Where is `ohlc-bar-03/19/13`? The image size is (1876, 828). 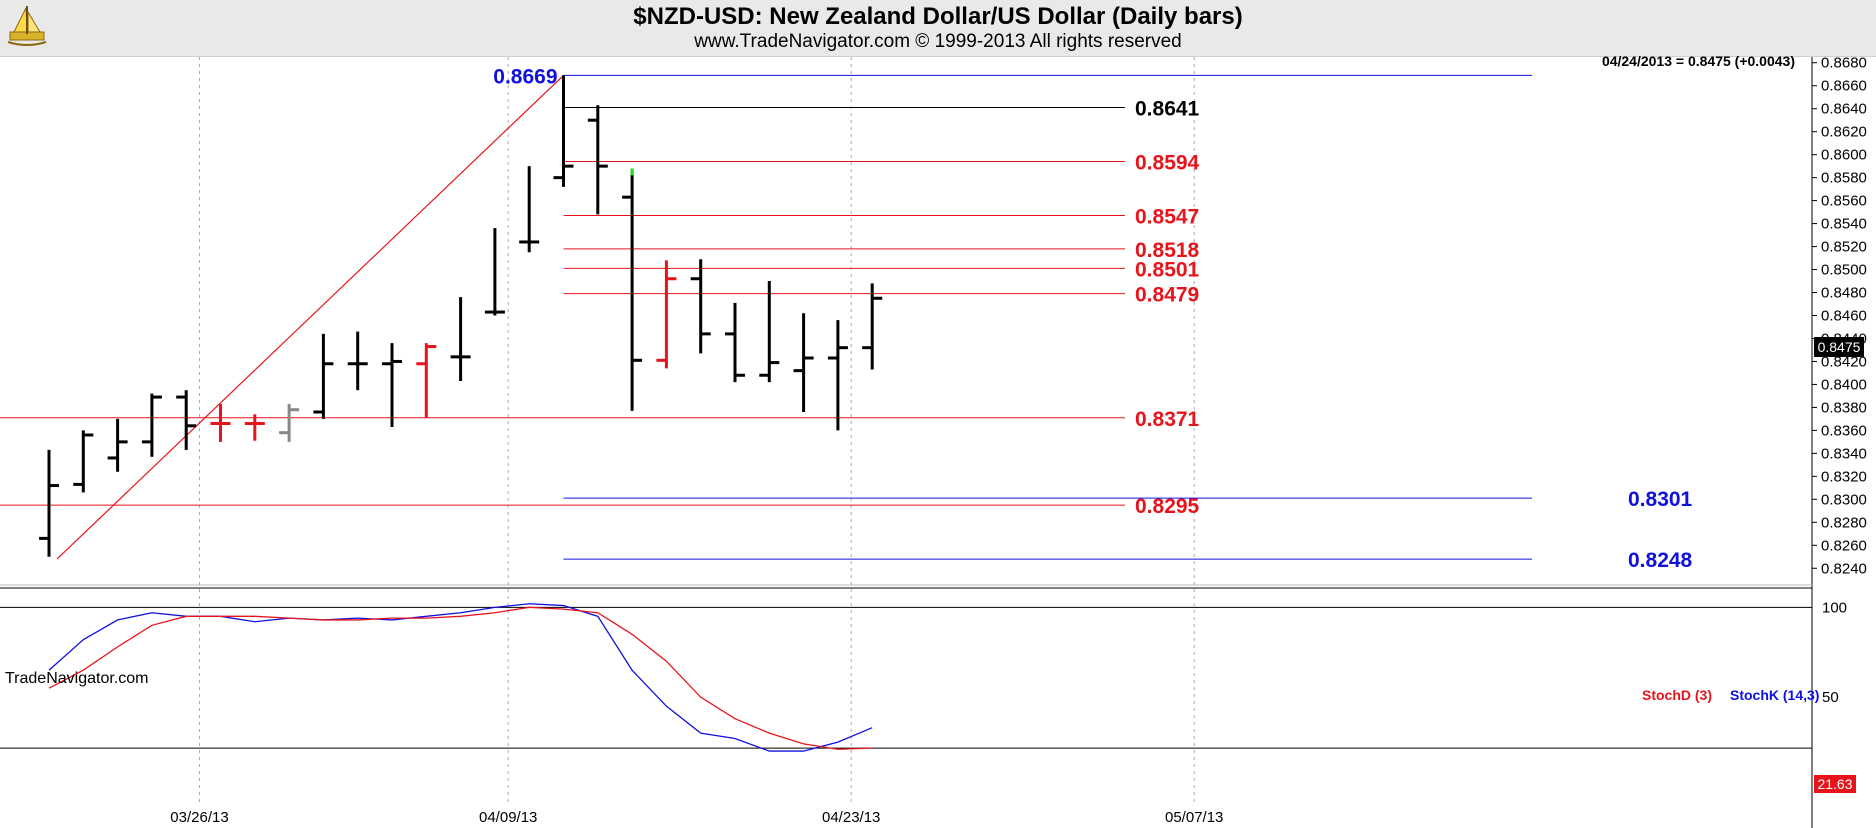
ohlc-bar-03/19/13 is located at coordinates (49, 503).